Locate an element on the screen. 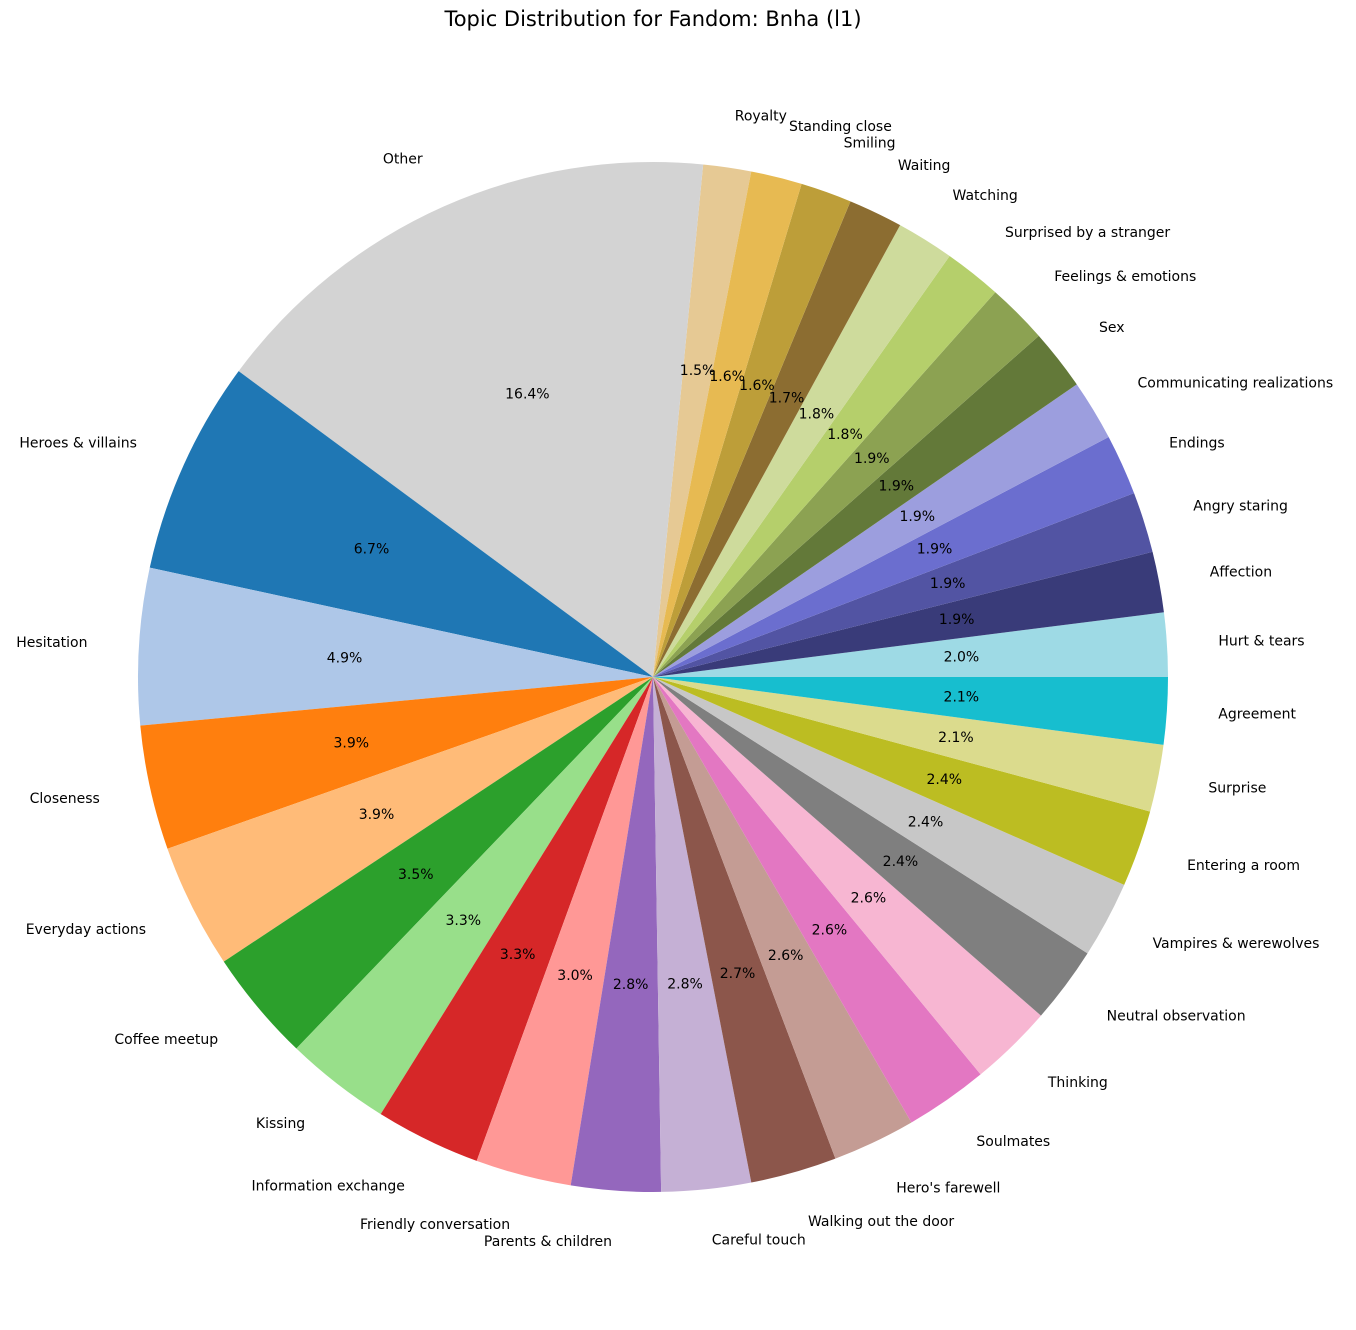 This screenshot has width=1356, height=1330. slice-category-label: Endings is located at coordinates (1197, 443).